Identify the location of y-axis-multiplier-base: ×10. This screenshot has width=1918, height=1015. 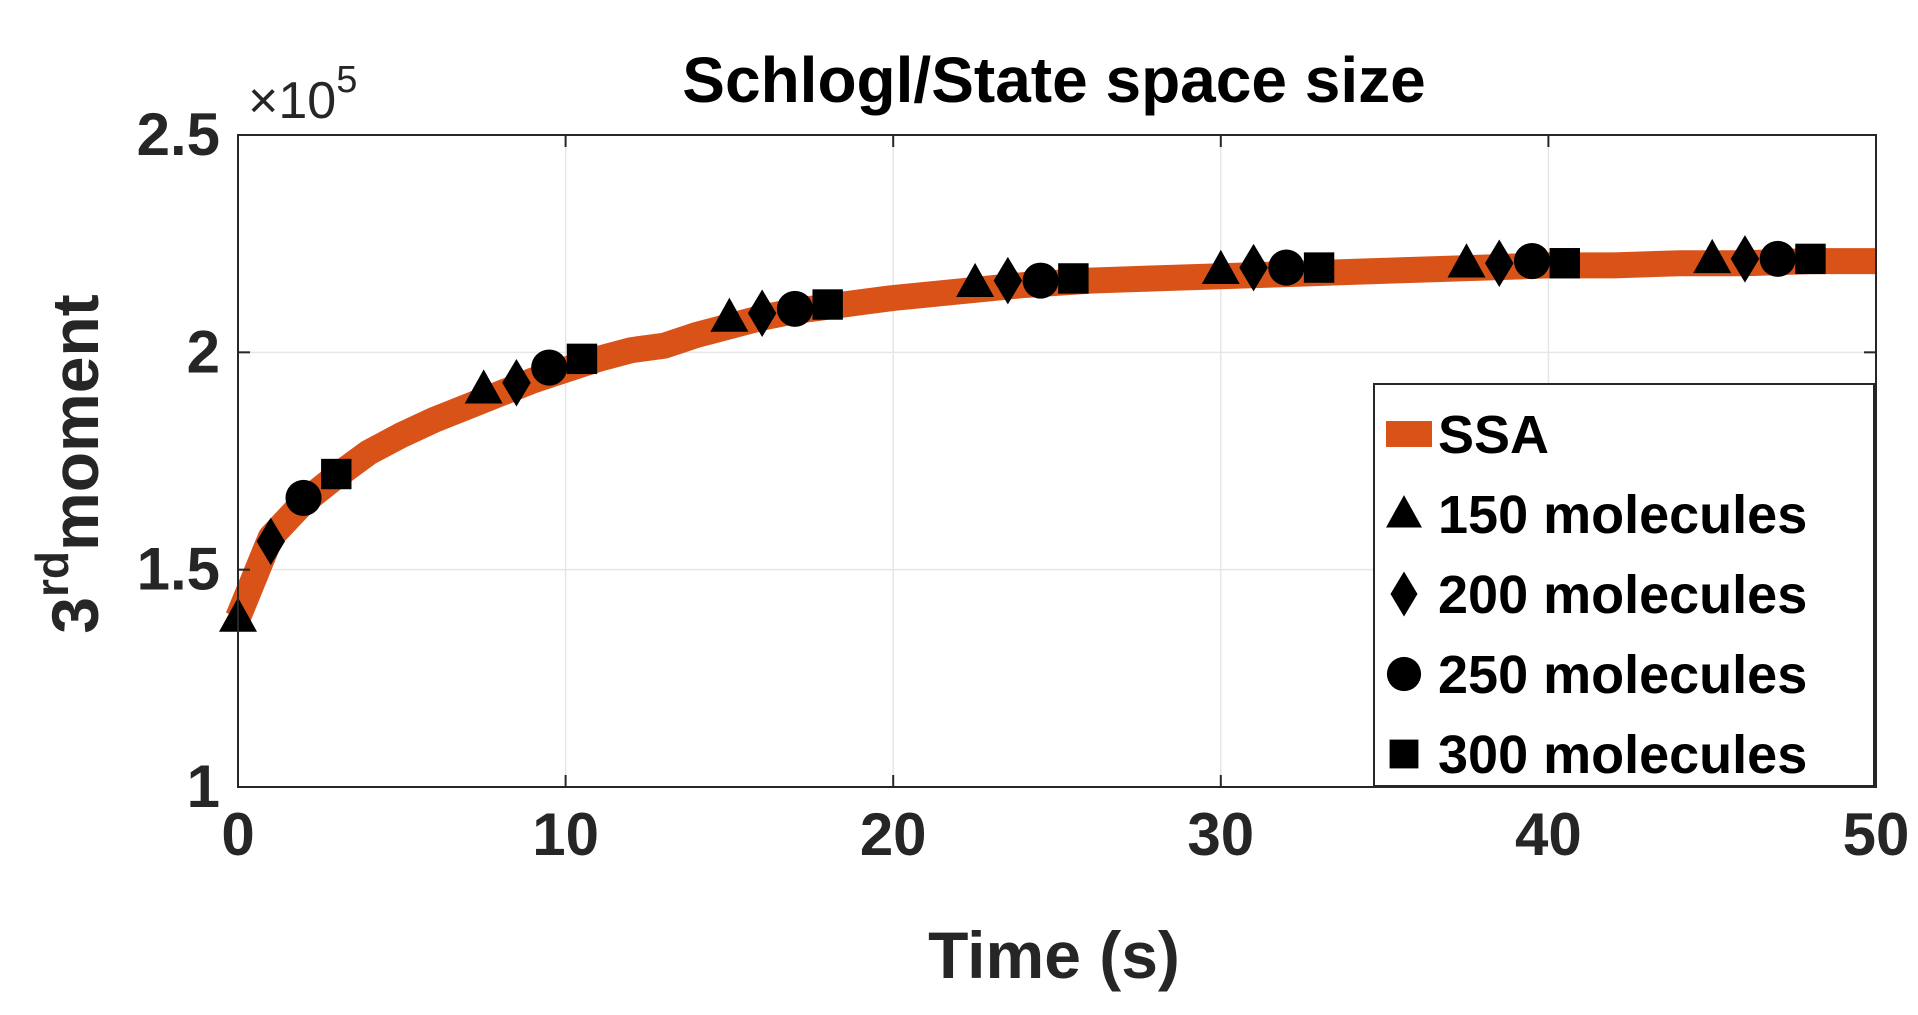
(292, 101).